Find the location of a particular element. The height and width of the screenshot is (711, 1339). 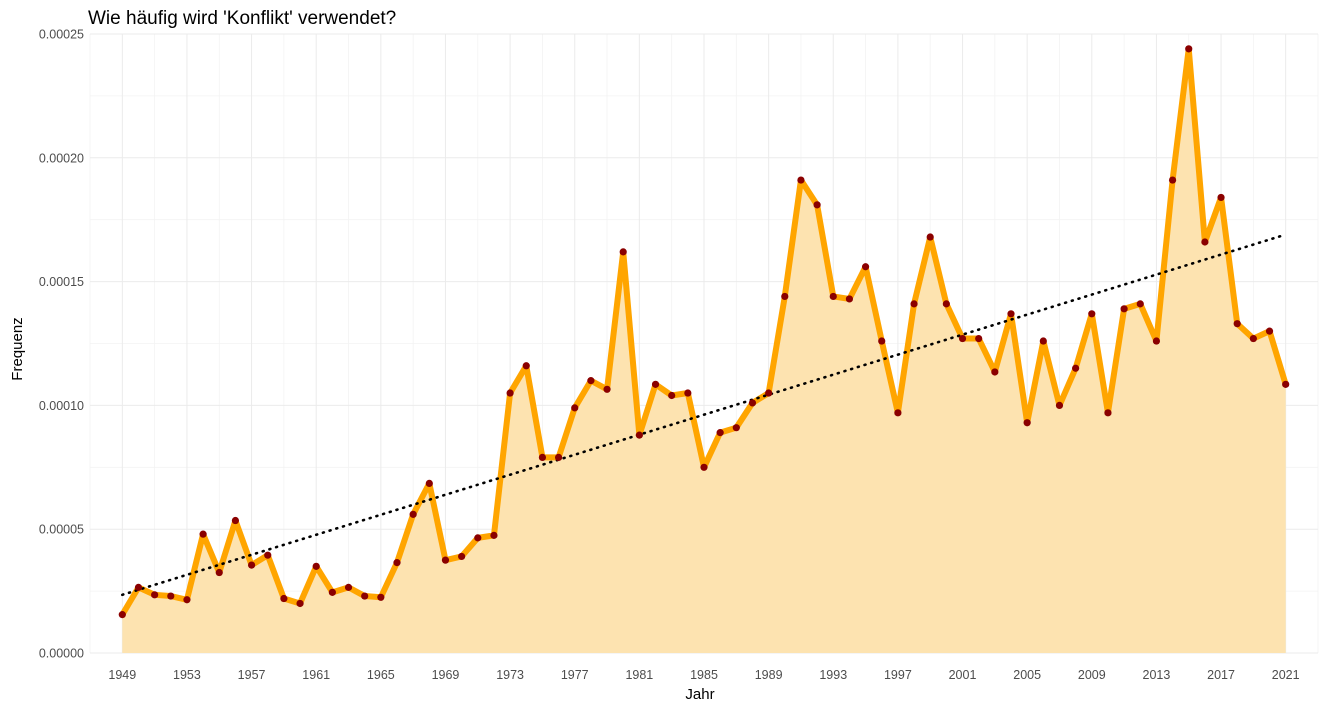

x-tick-label: 1985 is located at coordinates (704, 675).